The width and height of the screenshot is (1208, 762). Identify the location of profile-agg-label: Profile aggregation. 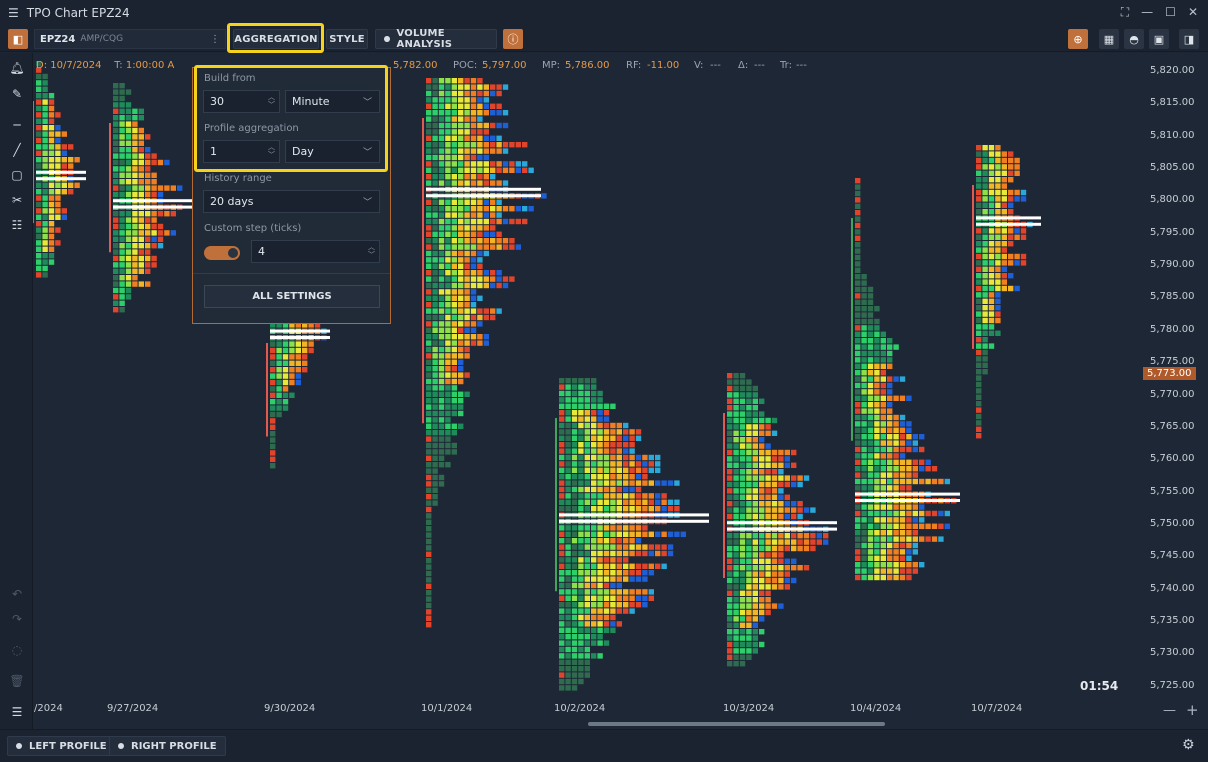
(251, 128).